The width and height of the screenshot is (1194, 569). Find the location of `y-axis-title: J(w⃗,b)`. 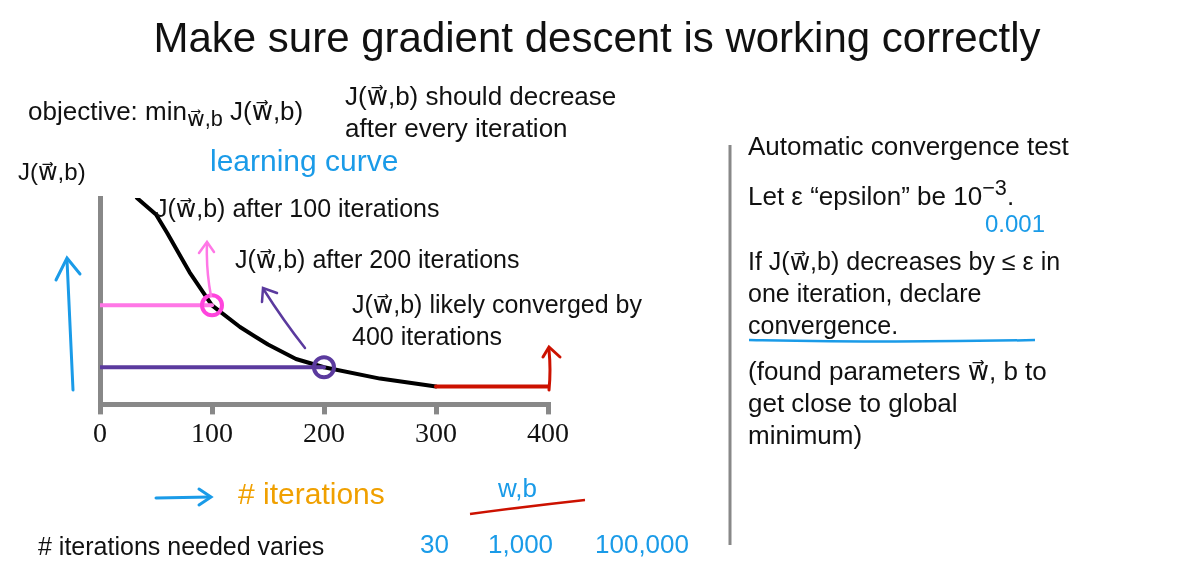

y-axis-title: J(w⃗,b) is located at coordinates (52, 172).